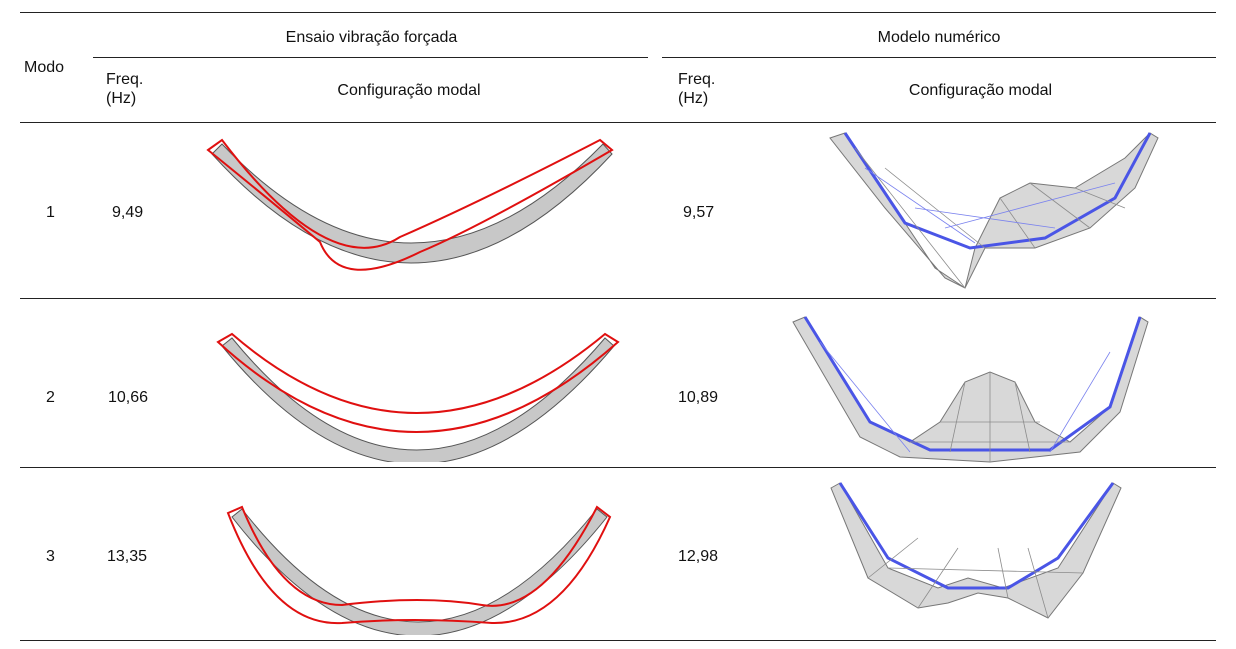 Image resolution: width=1236 pixels, height=649 pixels. What do you see at coordinates (618, 467) in the screenshot?
I see `row2-bottom-rule` at bounding box center [618, 467].